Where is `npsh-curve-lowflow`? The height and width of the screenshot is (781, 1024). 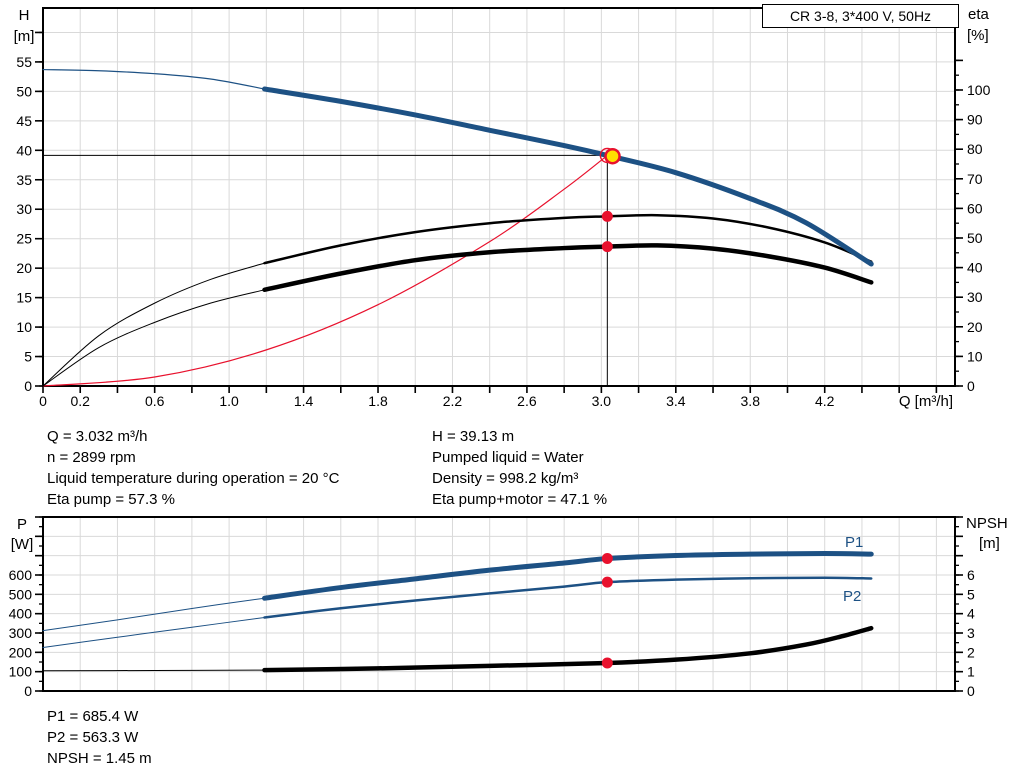 npsh-curve-lowflow is located at coordinates (153, 670).